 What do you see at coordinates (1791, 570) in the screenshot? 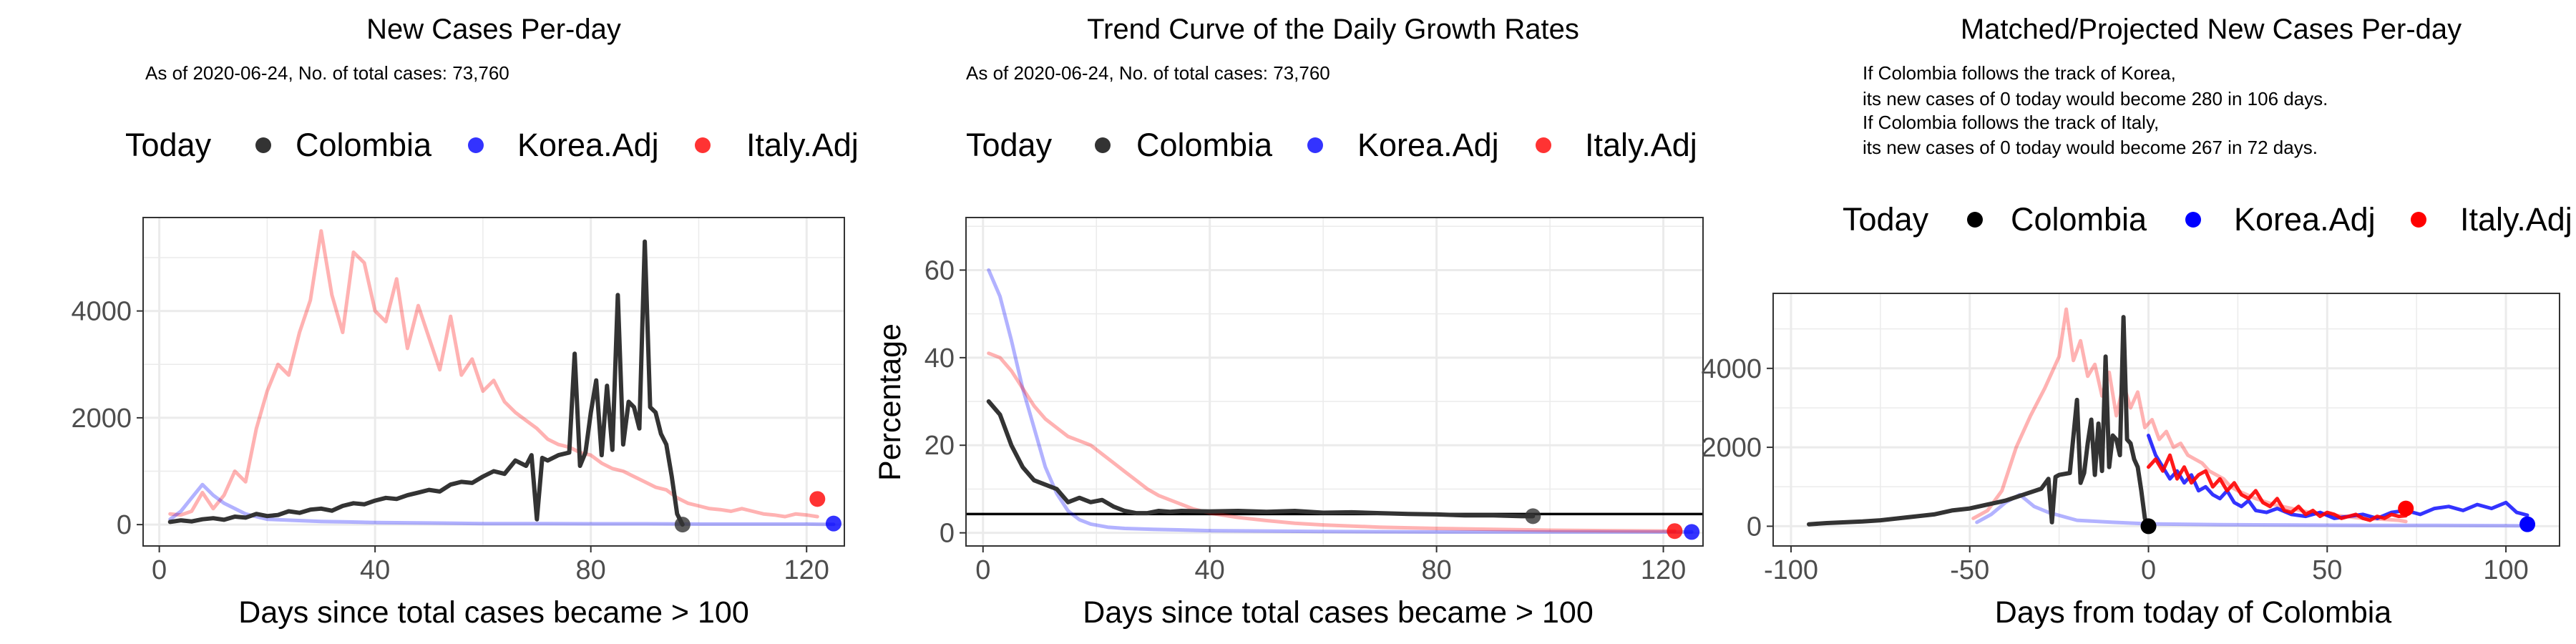
I see `x-tick-label: -100` at bounding box center [1791, 570].